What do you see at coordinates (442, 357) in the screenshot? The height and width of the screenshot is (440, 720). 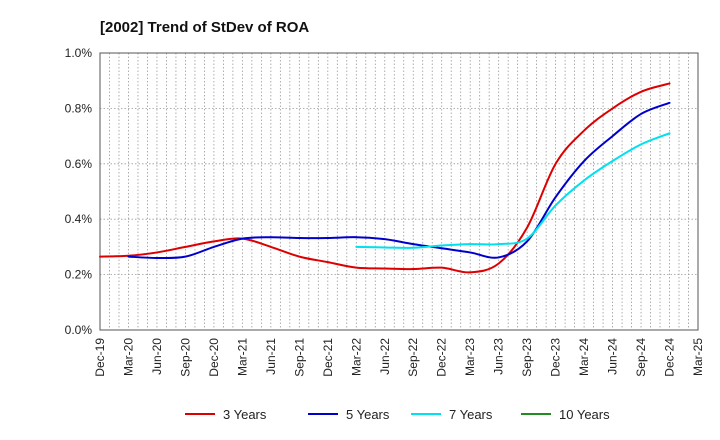 I see `x-tick-label: Dec-22` at bounding box center [442, 357].